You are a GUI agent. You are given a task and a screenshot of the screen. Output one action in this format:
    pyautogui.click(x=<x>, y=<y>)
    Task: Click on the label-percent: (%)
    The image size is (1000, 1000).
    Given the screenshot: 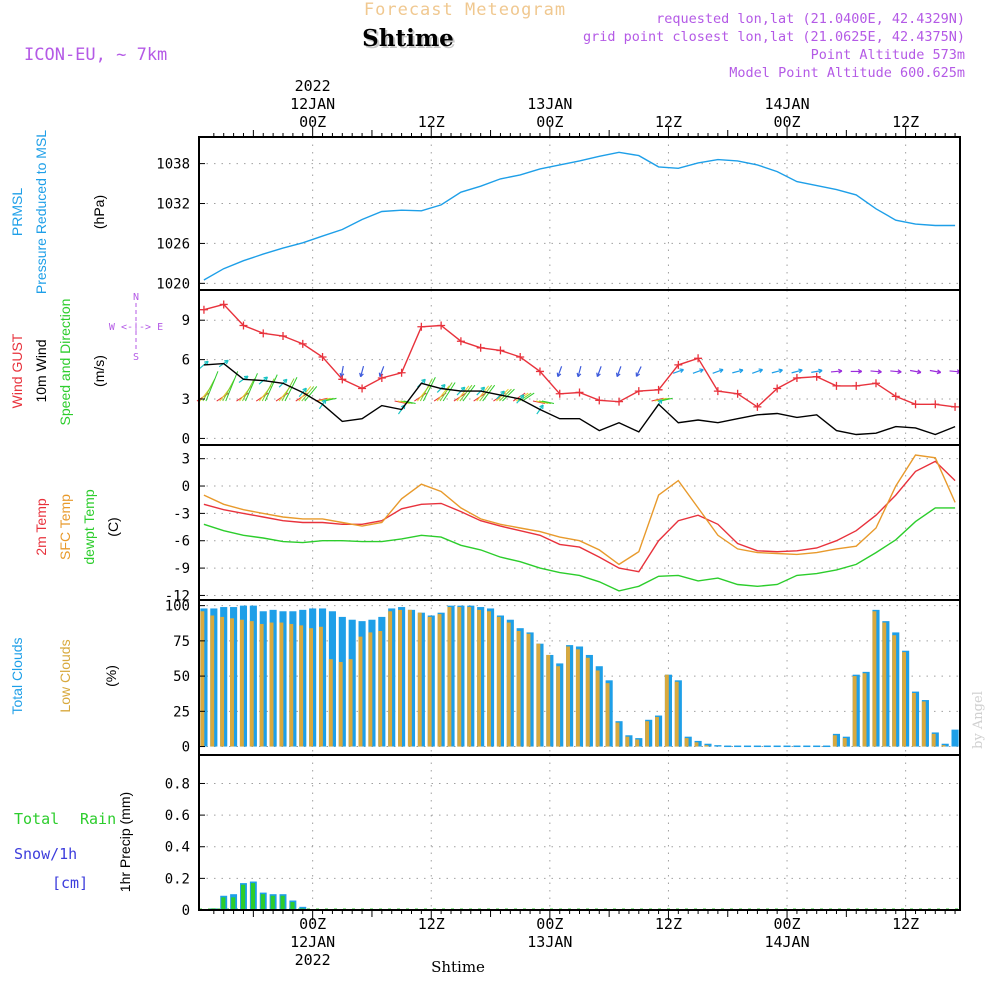 What is the action you would take?
    pyautogui.click(x=111, y=676)
    